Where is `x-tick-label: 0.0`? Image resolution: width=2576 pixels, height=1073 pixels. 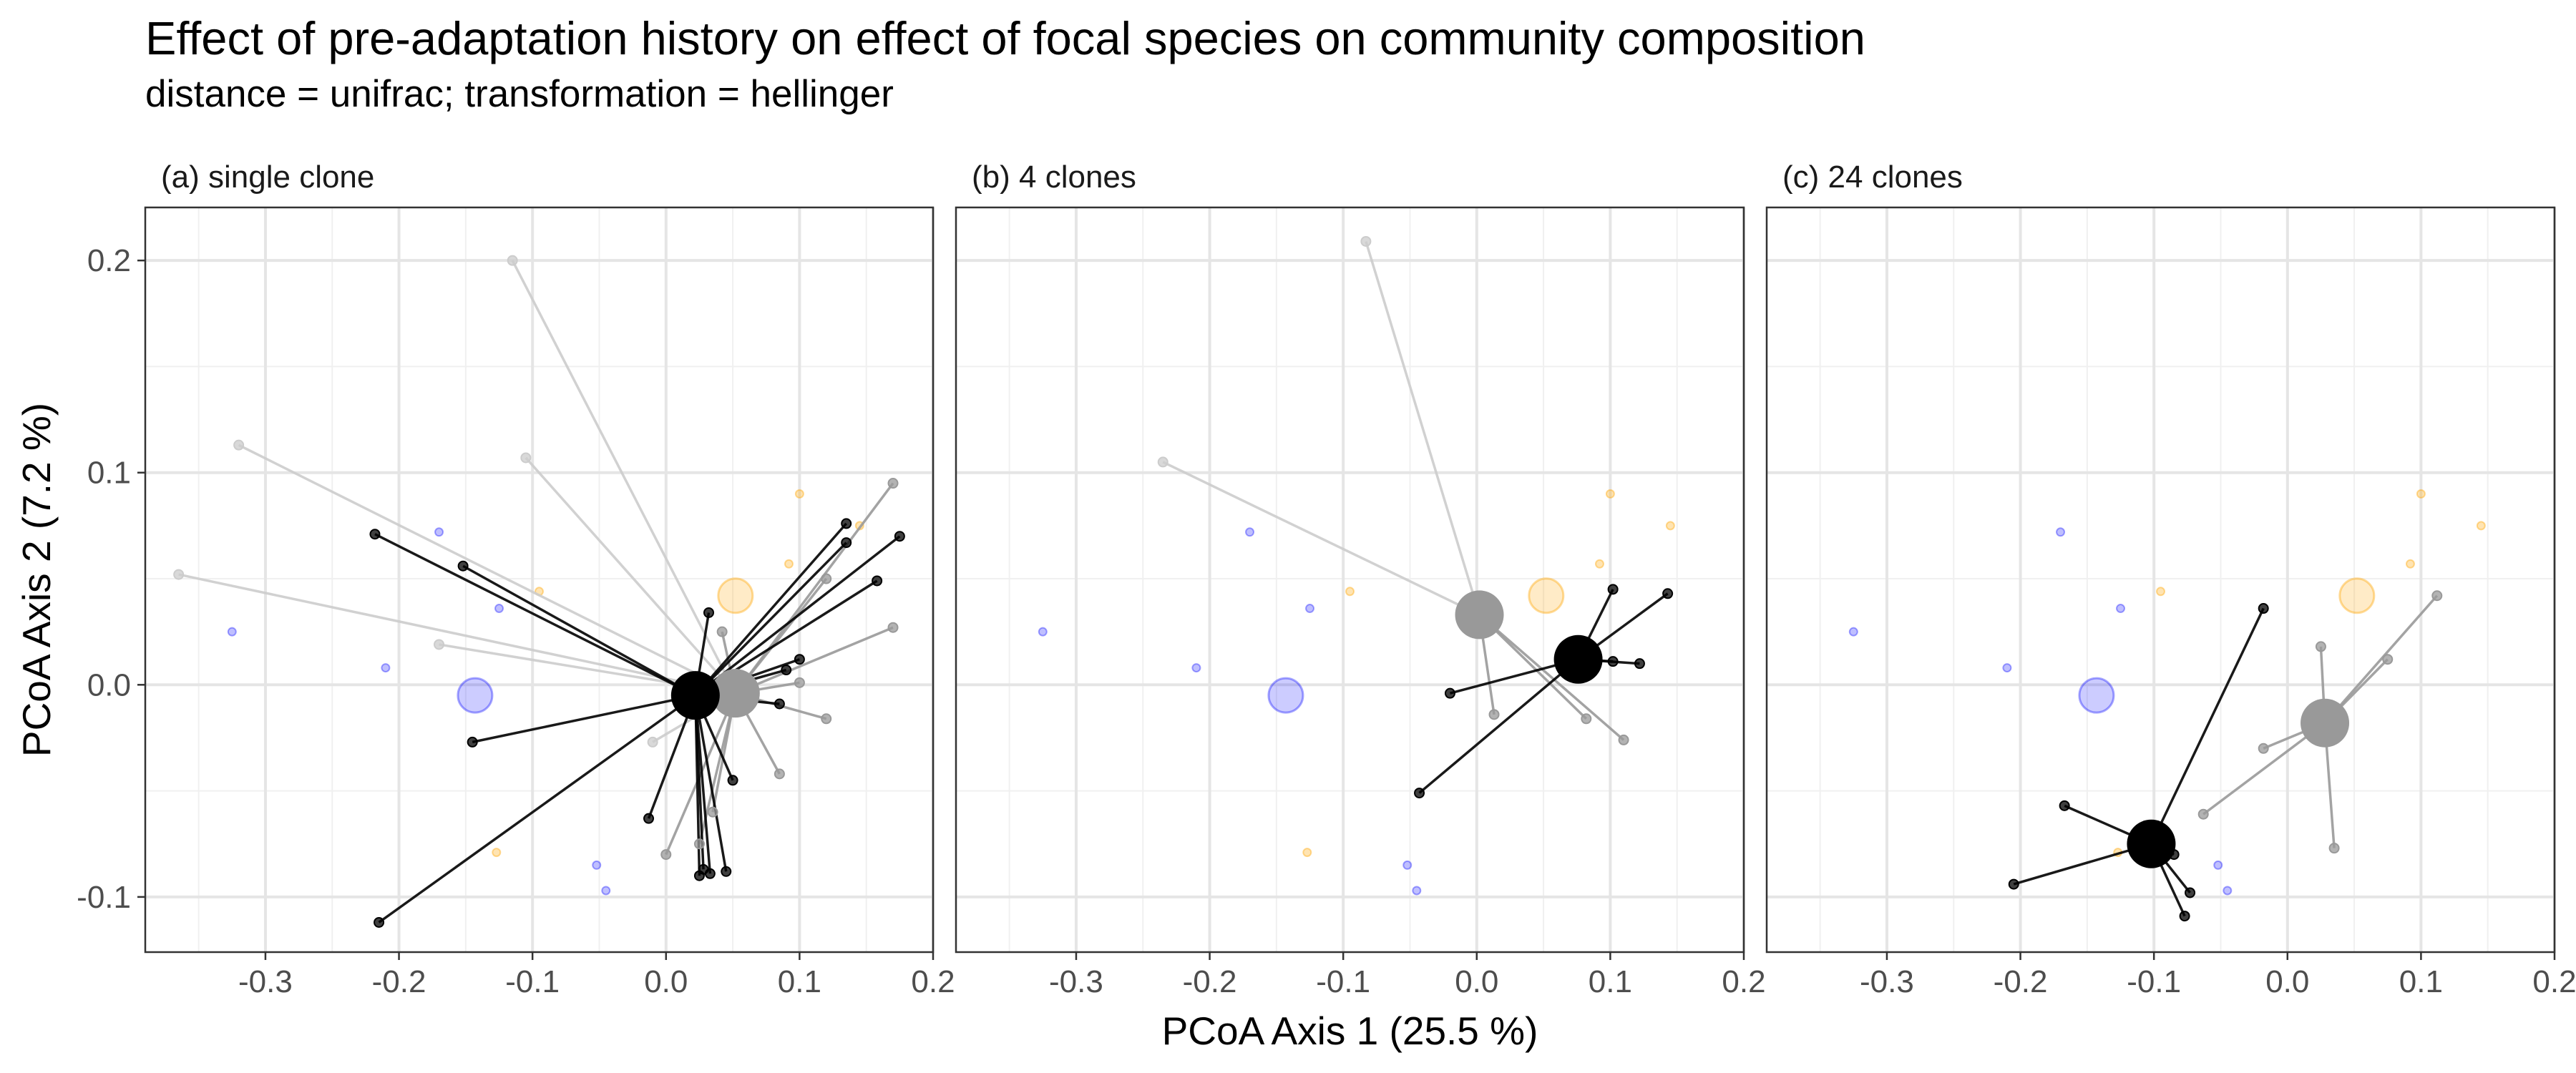
x-tick-label: 0.0 is located at coordinates (2287, 981).